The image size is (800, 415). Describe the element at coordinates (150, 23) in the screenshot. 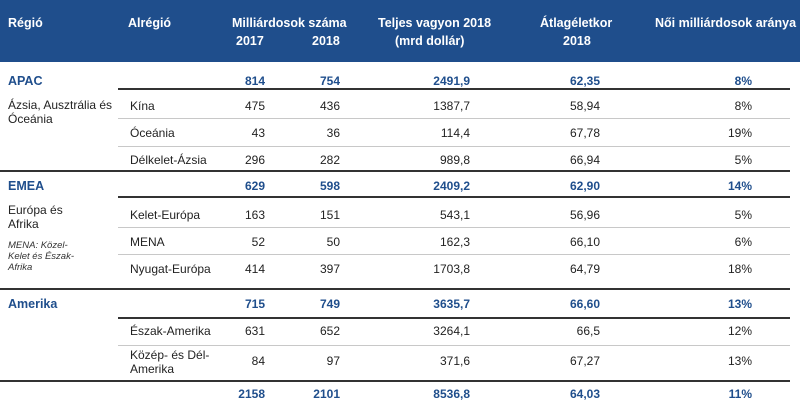

I see `header-subregion: Alrégió` at that location.